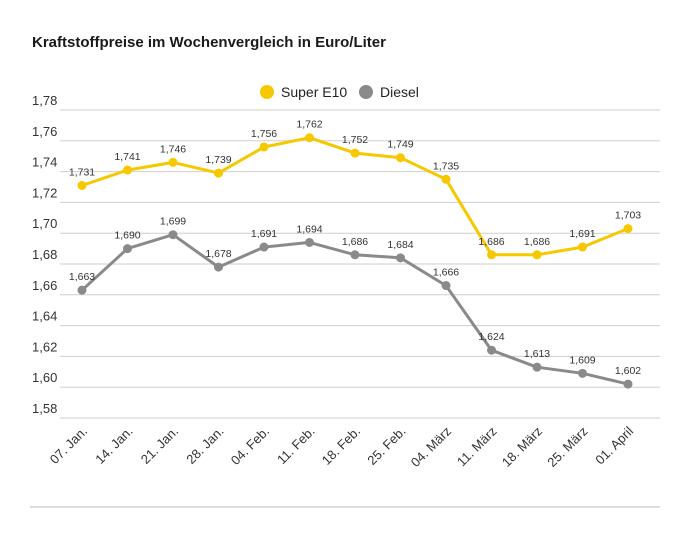 This screenshot has height=535, width=690. What do you see at coordinates (44, 408) in the screenshot?
I see `y-tick-label: 1,58` at bounding box center [44, 408].